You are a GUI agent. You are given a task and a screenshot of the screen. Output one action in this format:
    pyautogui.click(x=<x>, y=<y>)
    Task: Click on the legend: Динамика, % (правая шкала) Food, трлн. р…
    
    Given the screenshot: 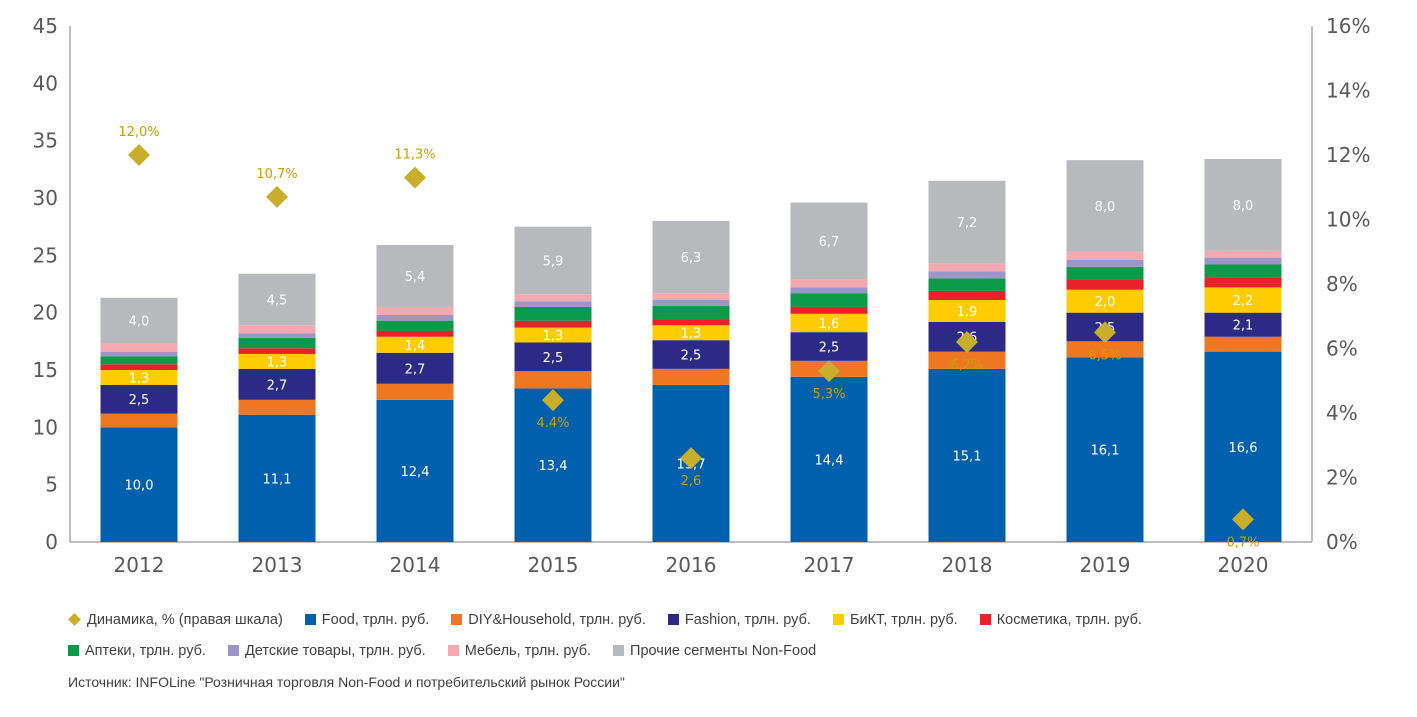 What is the action you would take?
    pyautogui.click(x=733, y=635)
    